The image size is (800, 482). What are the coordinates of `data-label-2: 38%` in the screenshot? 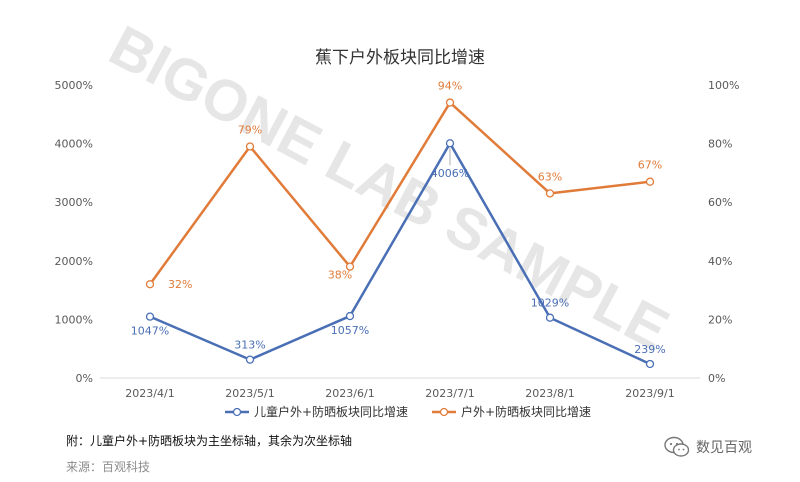 It's located at (340, 275).